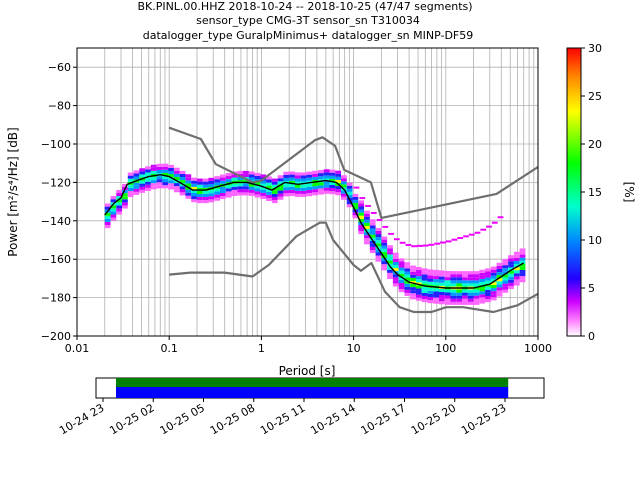 Image resolution: width=640 pixels, height=480 pixels. Describe the element at coordinates (232, 419) in the screenshot. I see `timeline-tick-label: 10-25 08` at that location.